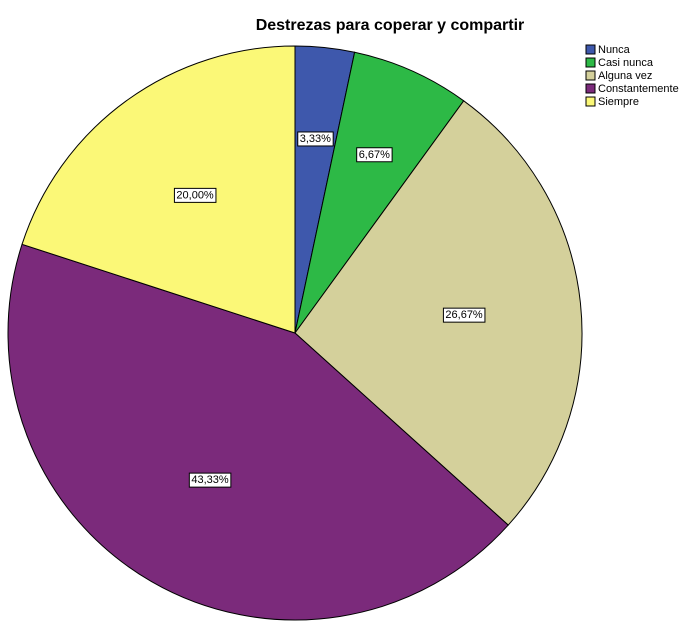  Describe the element at coordinates (390, 25) in the screenshot. I see `chart-title: Destrezas para coperar y compartir` at that location.